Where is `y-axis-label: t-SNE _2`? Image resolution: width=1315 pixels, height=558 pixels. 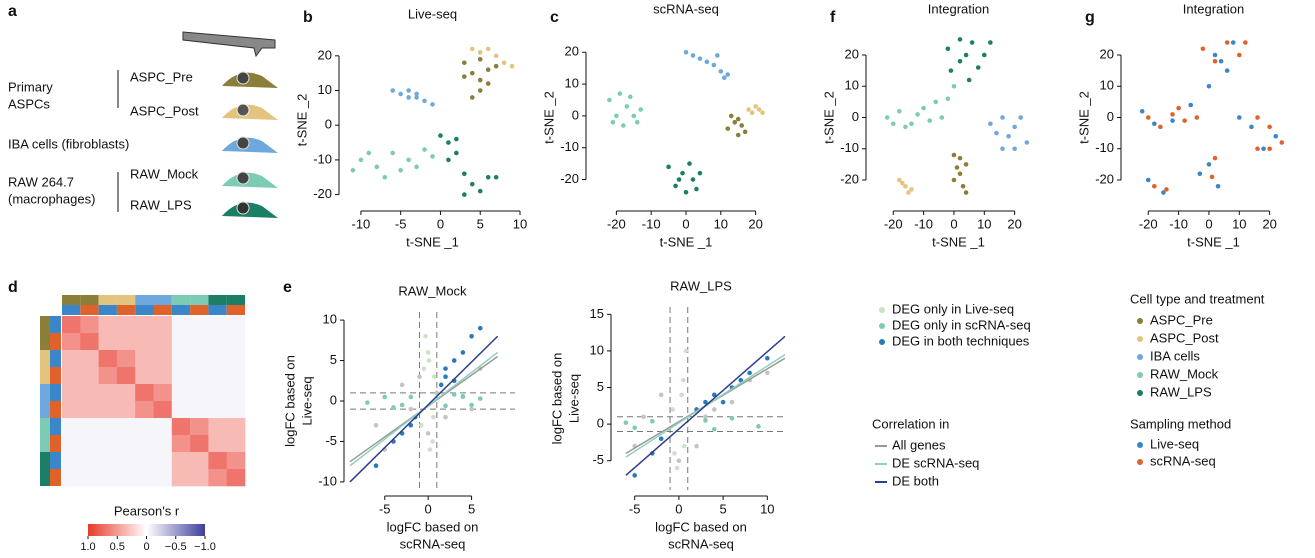
y-axis-label: t-SNE _2 is located at coordinates (301, 120).